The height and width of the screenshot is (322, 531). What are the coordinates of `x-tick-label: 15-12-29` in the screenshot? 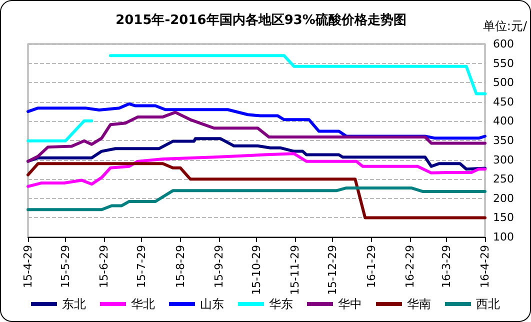 It's located at (333, 270).